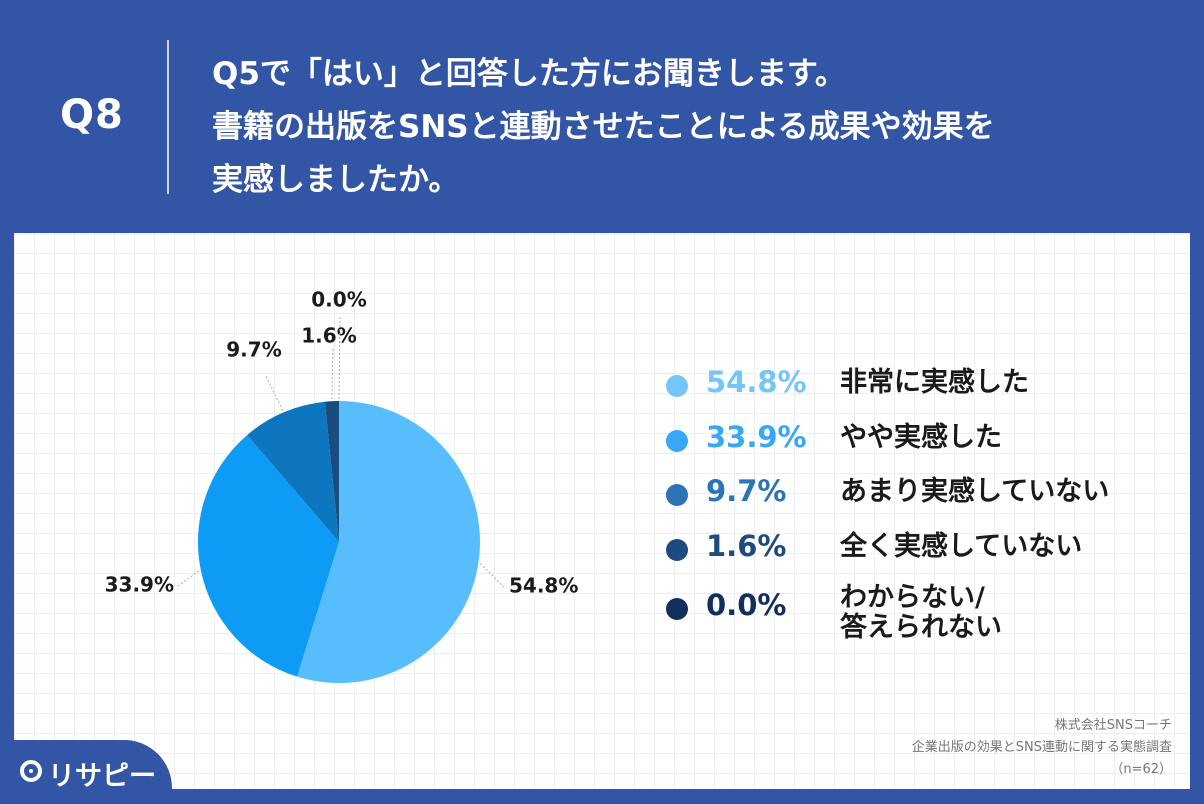 The image size is (1204, 804). I want to click on legend-percent: 9.7%, so click(746, 491).